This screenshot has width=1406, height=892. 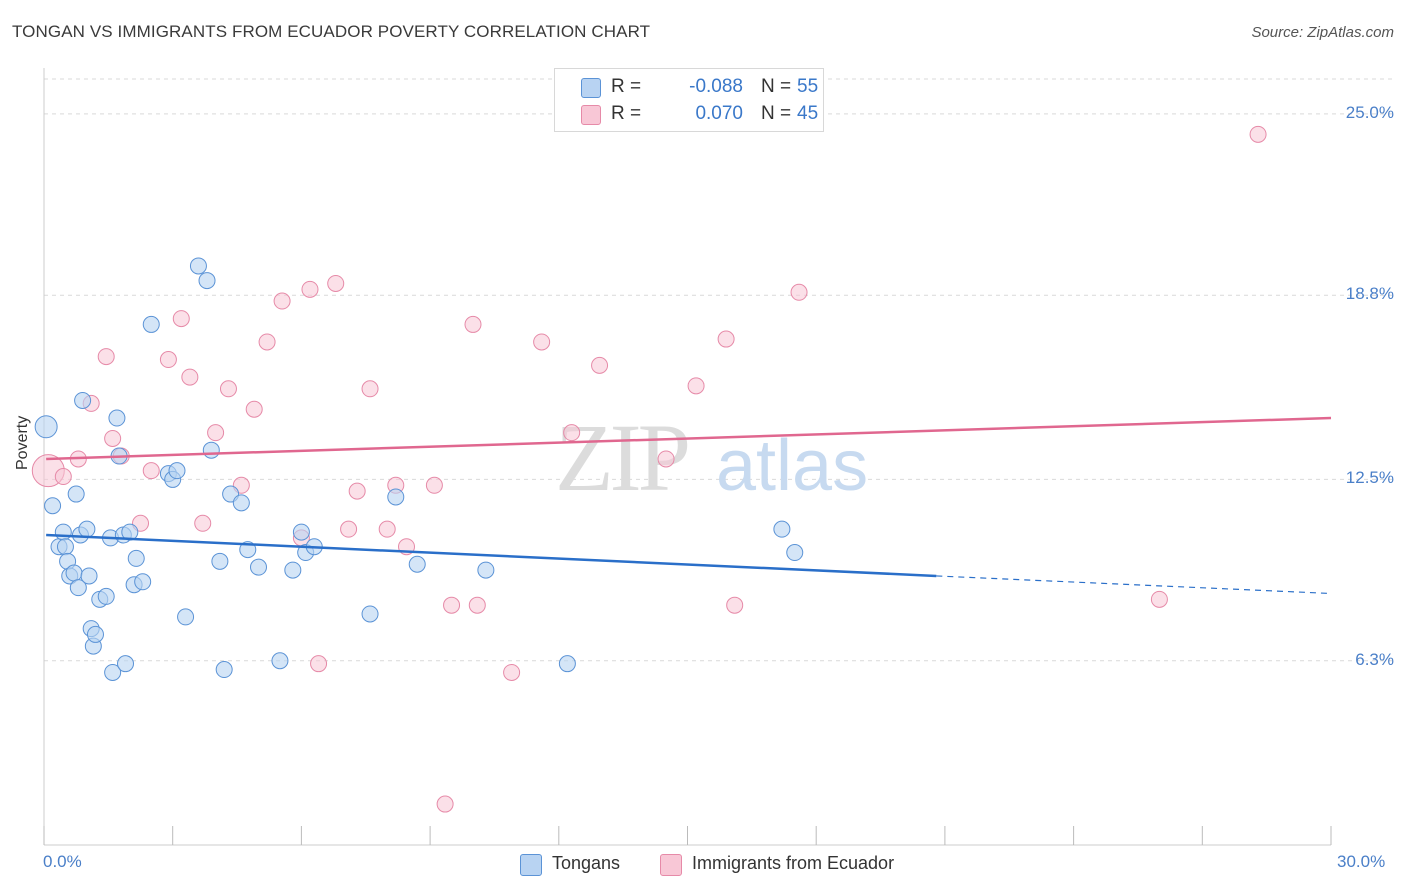 What do you see at coordinates (792, 466) in the screenshot?
I see `watermark-atlas: atlas` at bounding box center [792, 466].